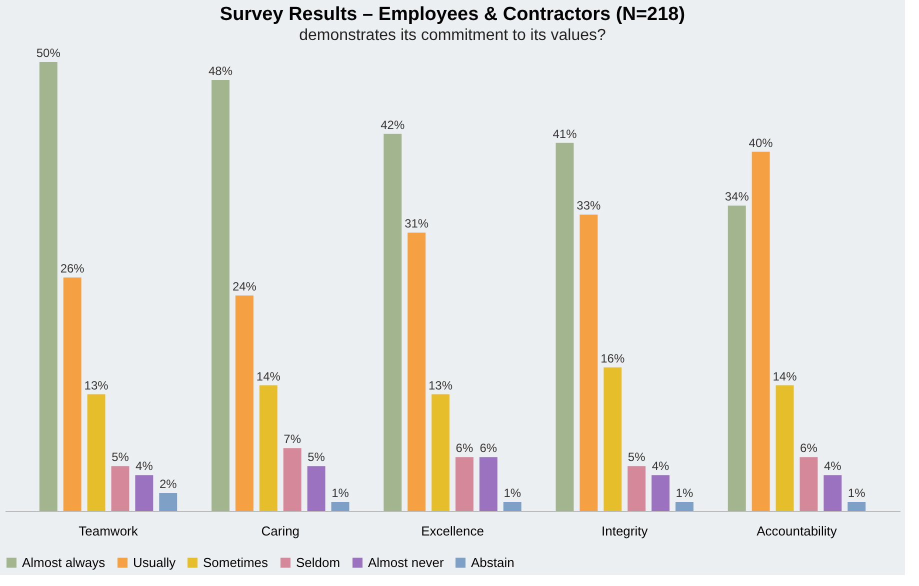 The image size is (919, 586). What do you see at coordinates (280, 531) in the screenshot?
I see `x-tick-label: Caring` at bounding box center [280, 531].